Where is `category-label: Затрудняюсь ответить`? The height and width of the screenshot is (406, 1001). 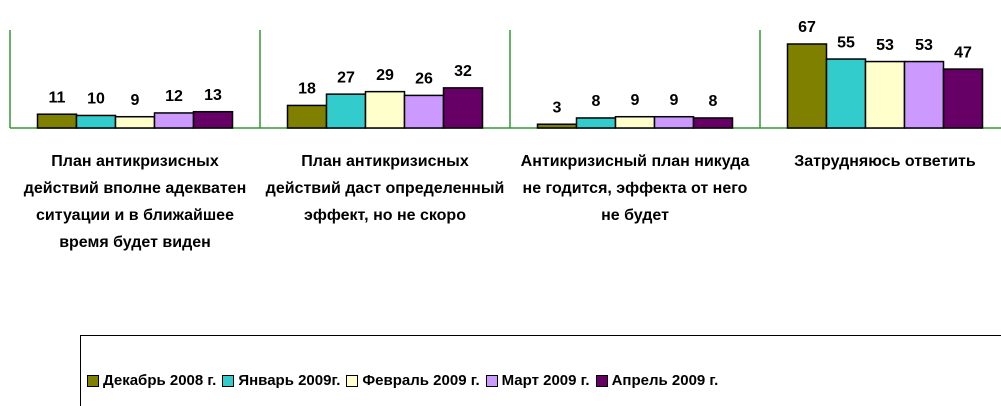 category-label: Затрудняюсь ответить is located at coordinates (885, 161).